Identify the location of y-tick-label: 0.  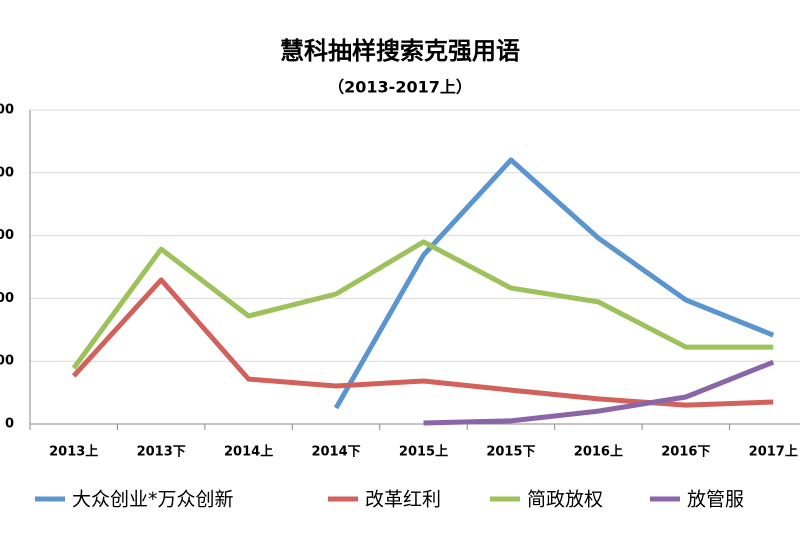
(9, 424).